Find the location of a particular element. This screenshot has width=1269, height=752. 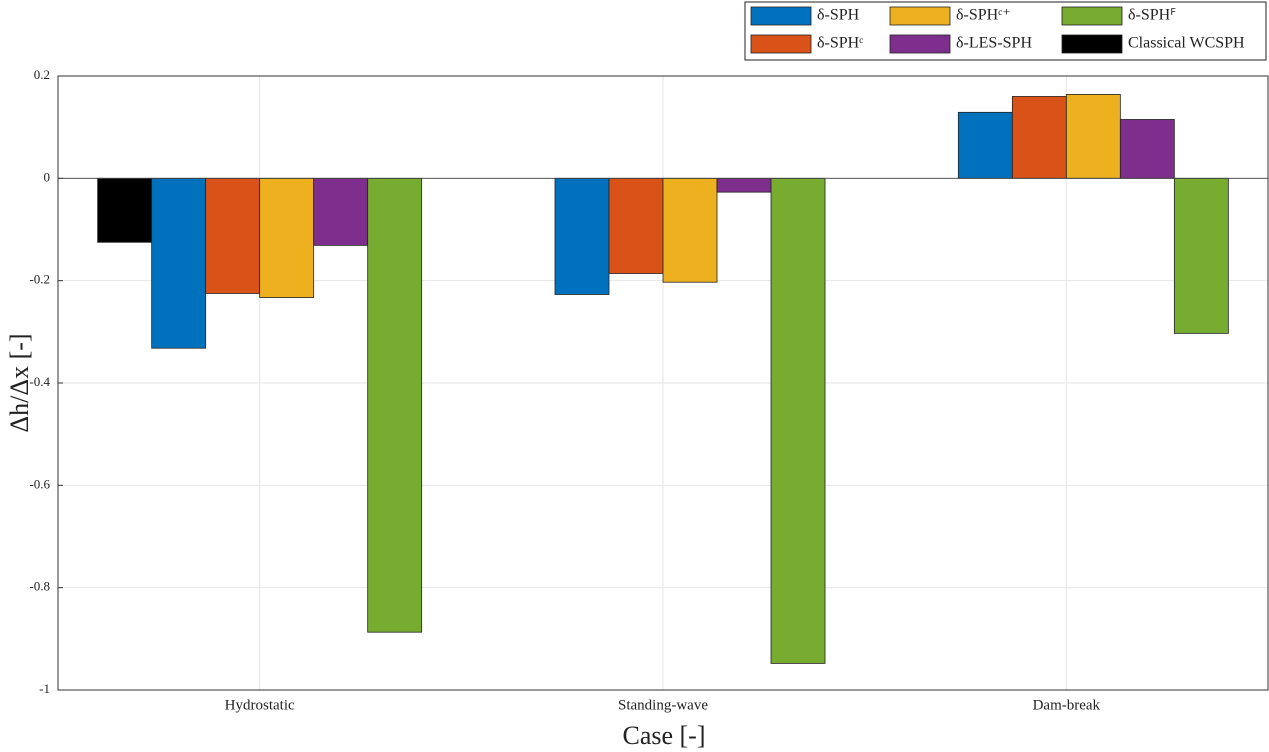

y-tick-label: -0.6 is located at coordinates (39, 483).